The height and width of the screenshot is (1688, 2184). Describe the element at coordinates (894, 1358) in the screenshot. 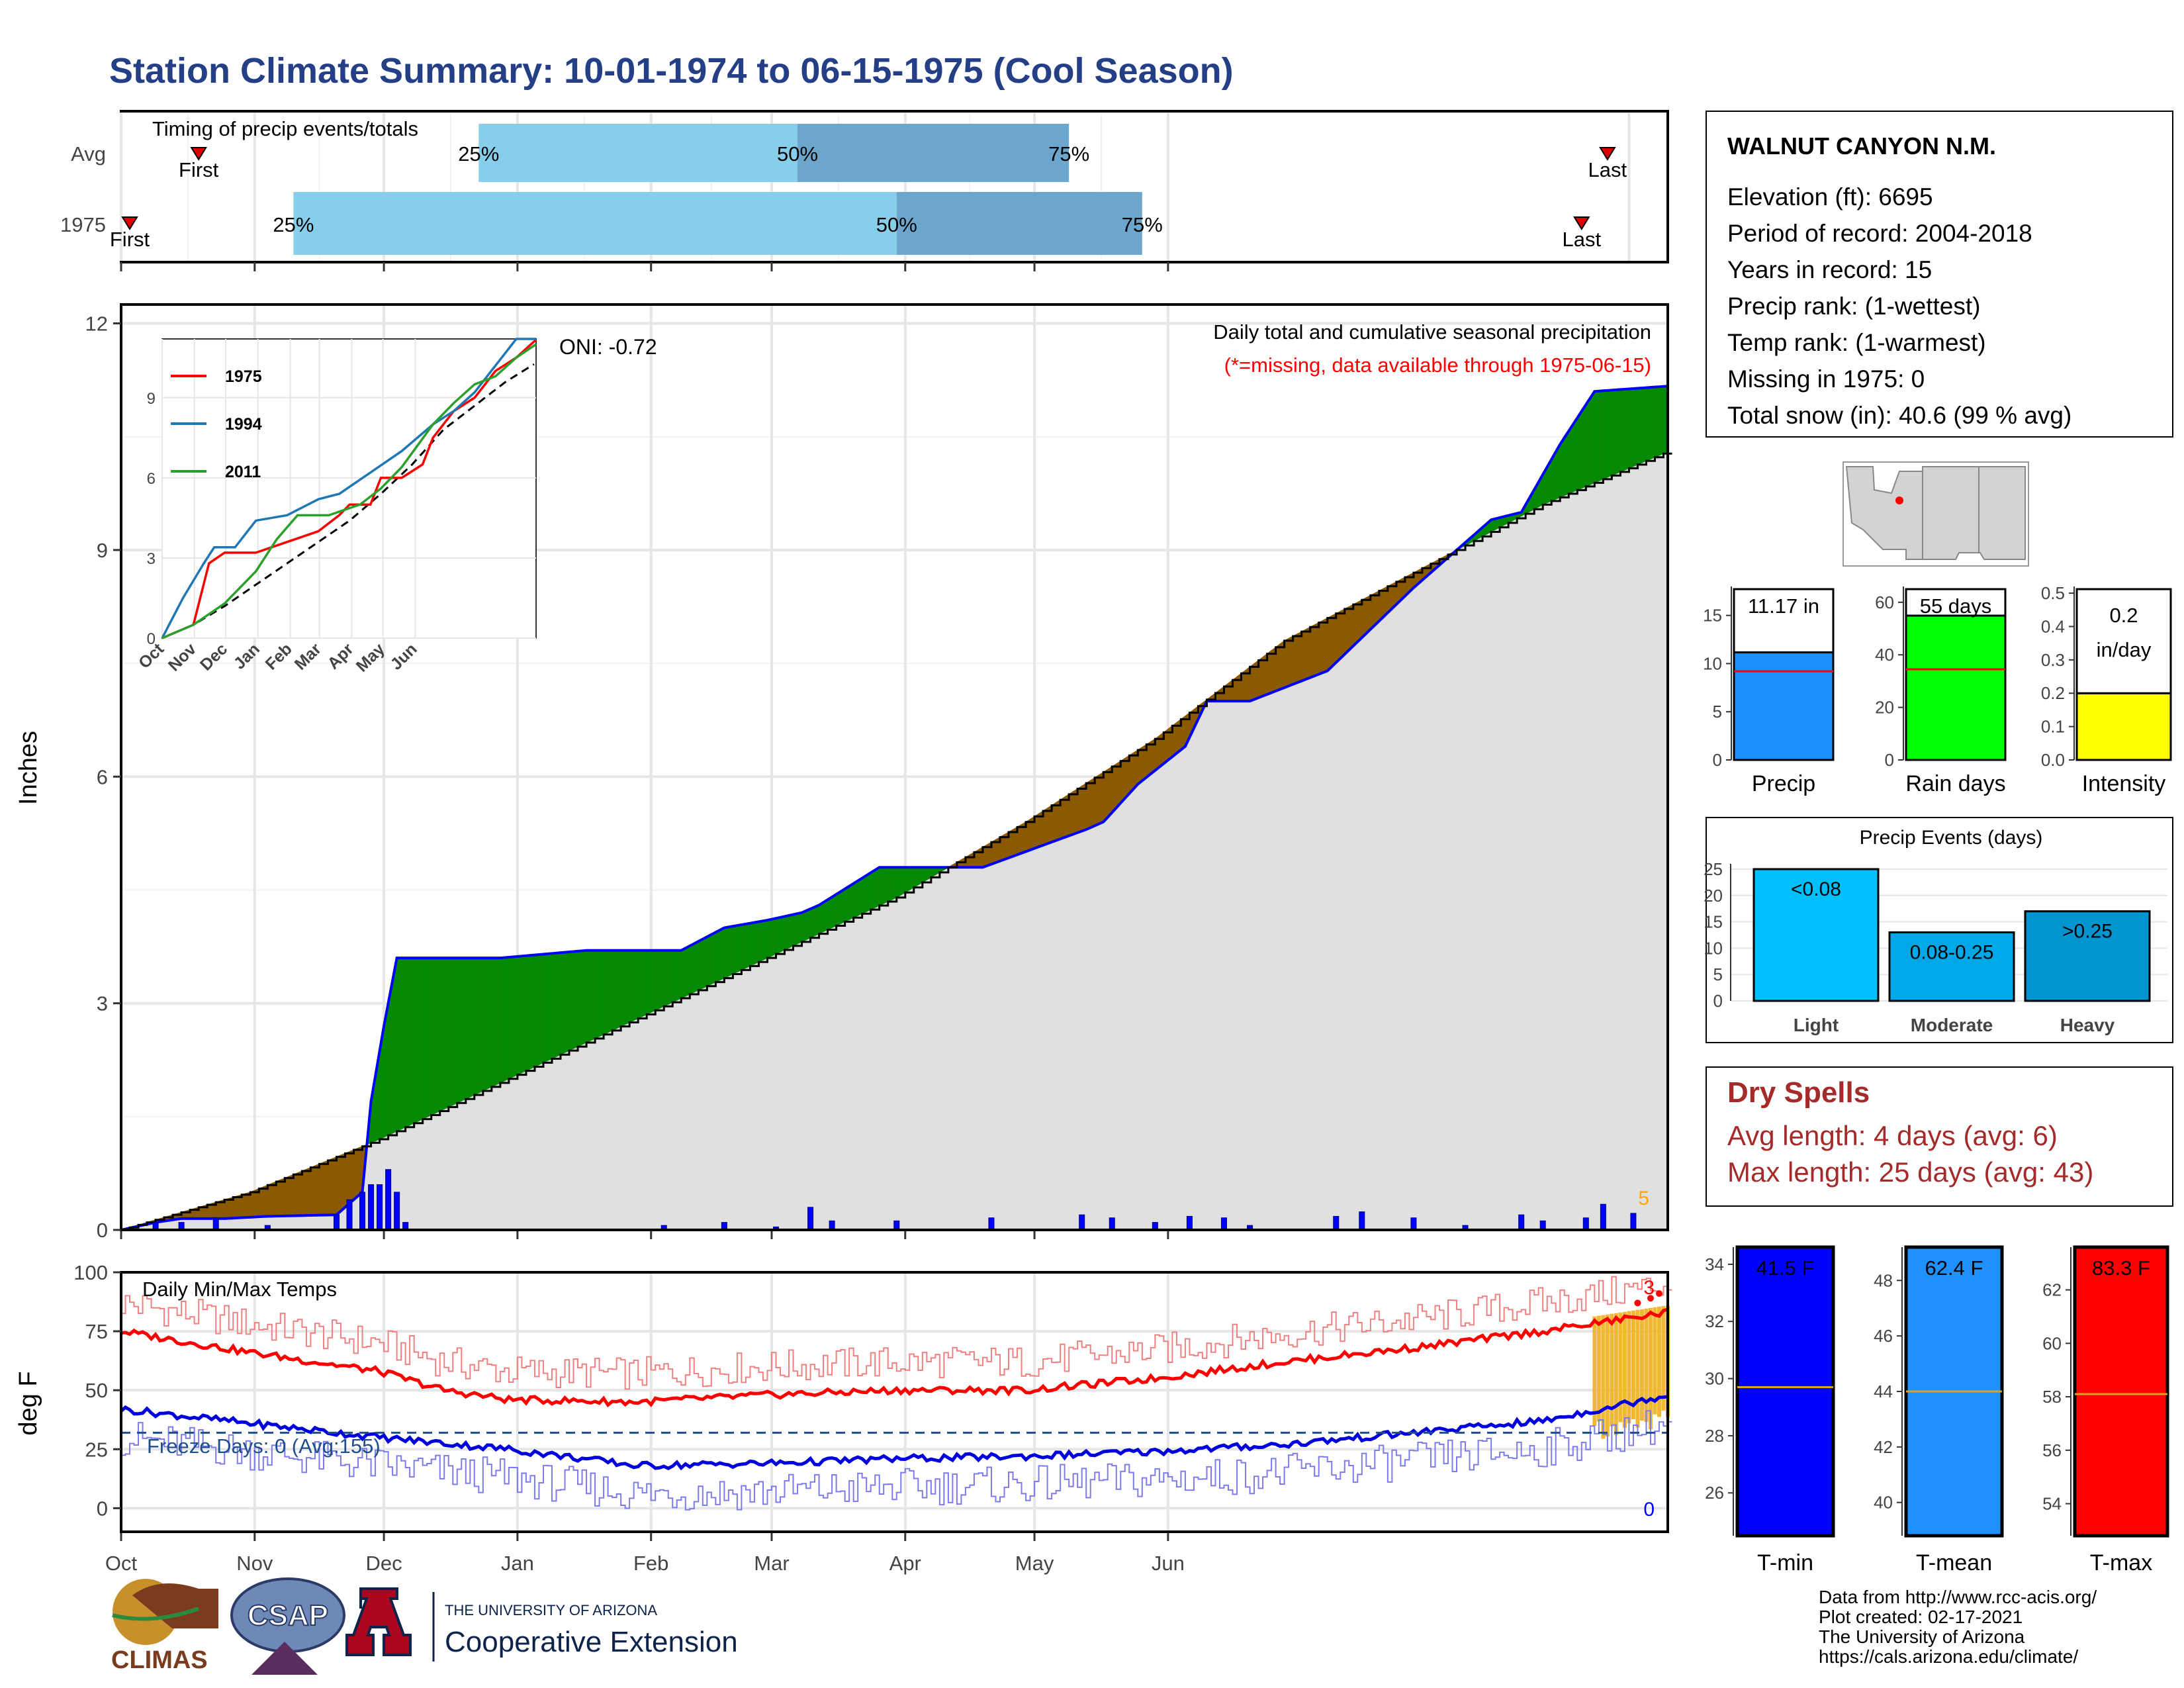

I see `avg-max-line` at that location.